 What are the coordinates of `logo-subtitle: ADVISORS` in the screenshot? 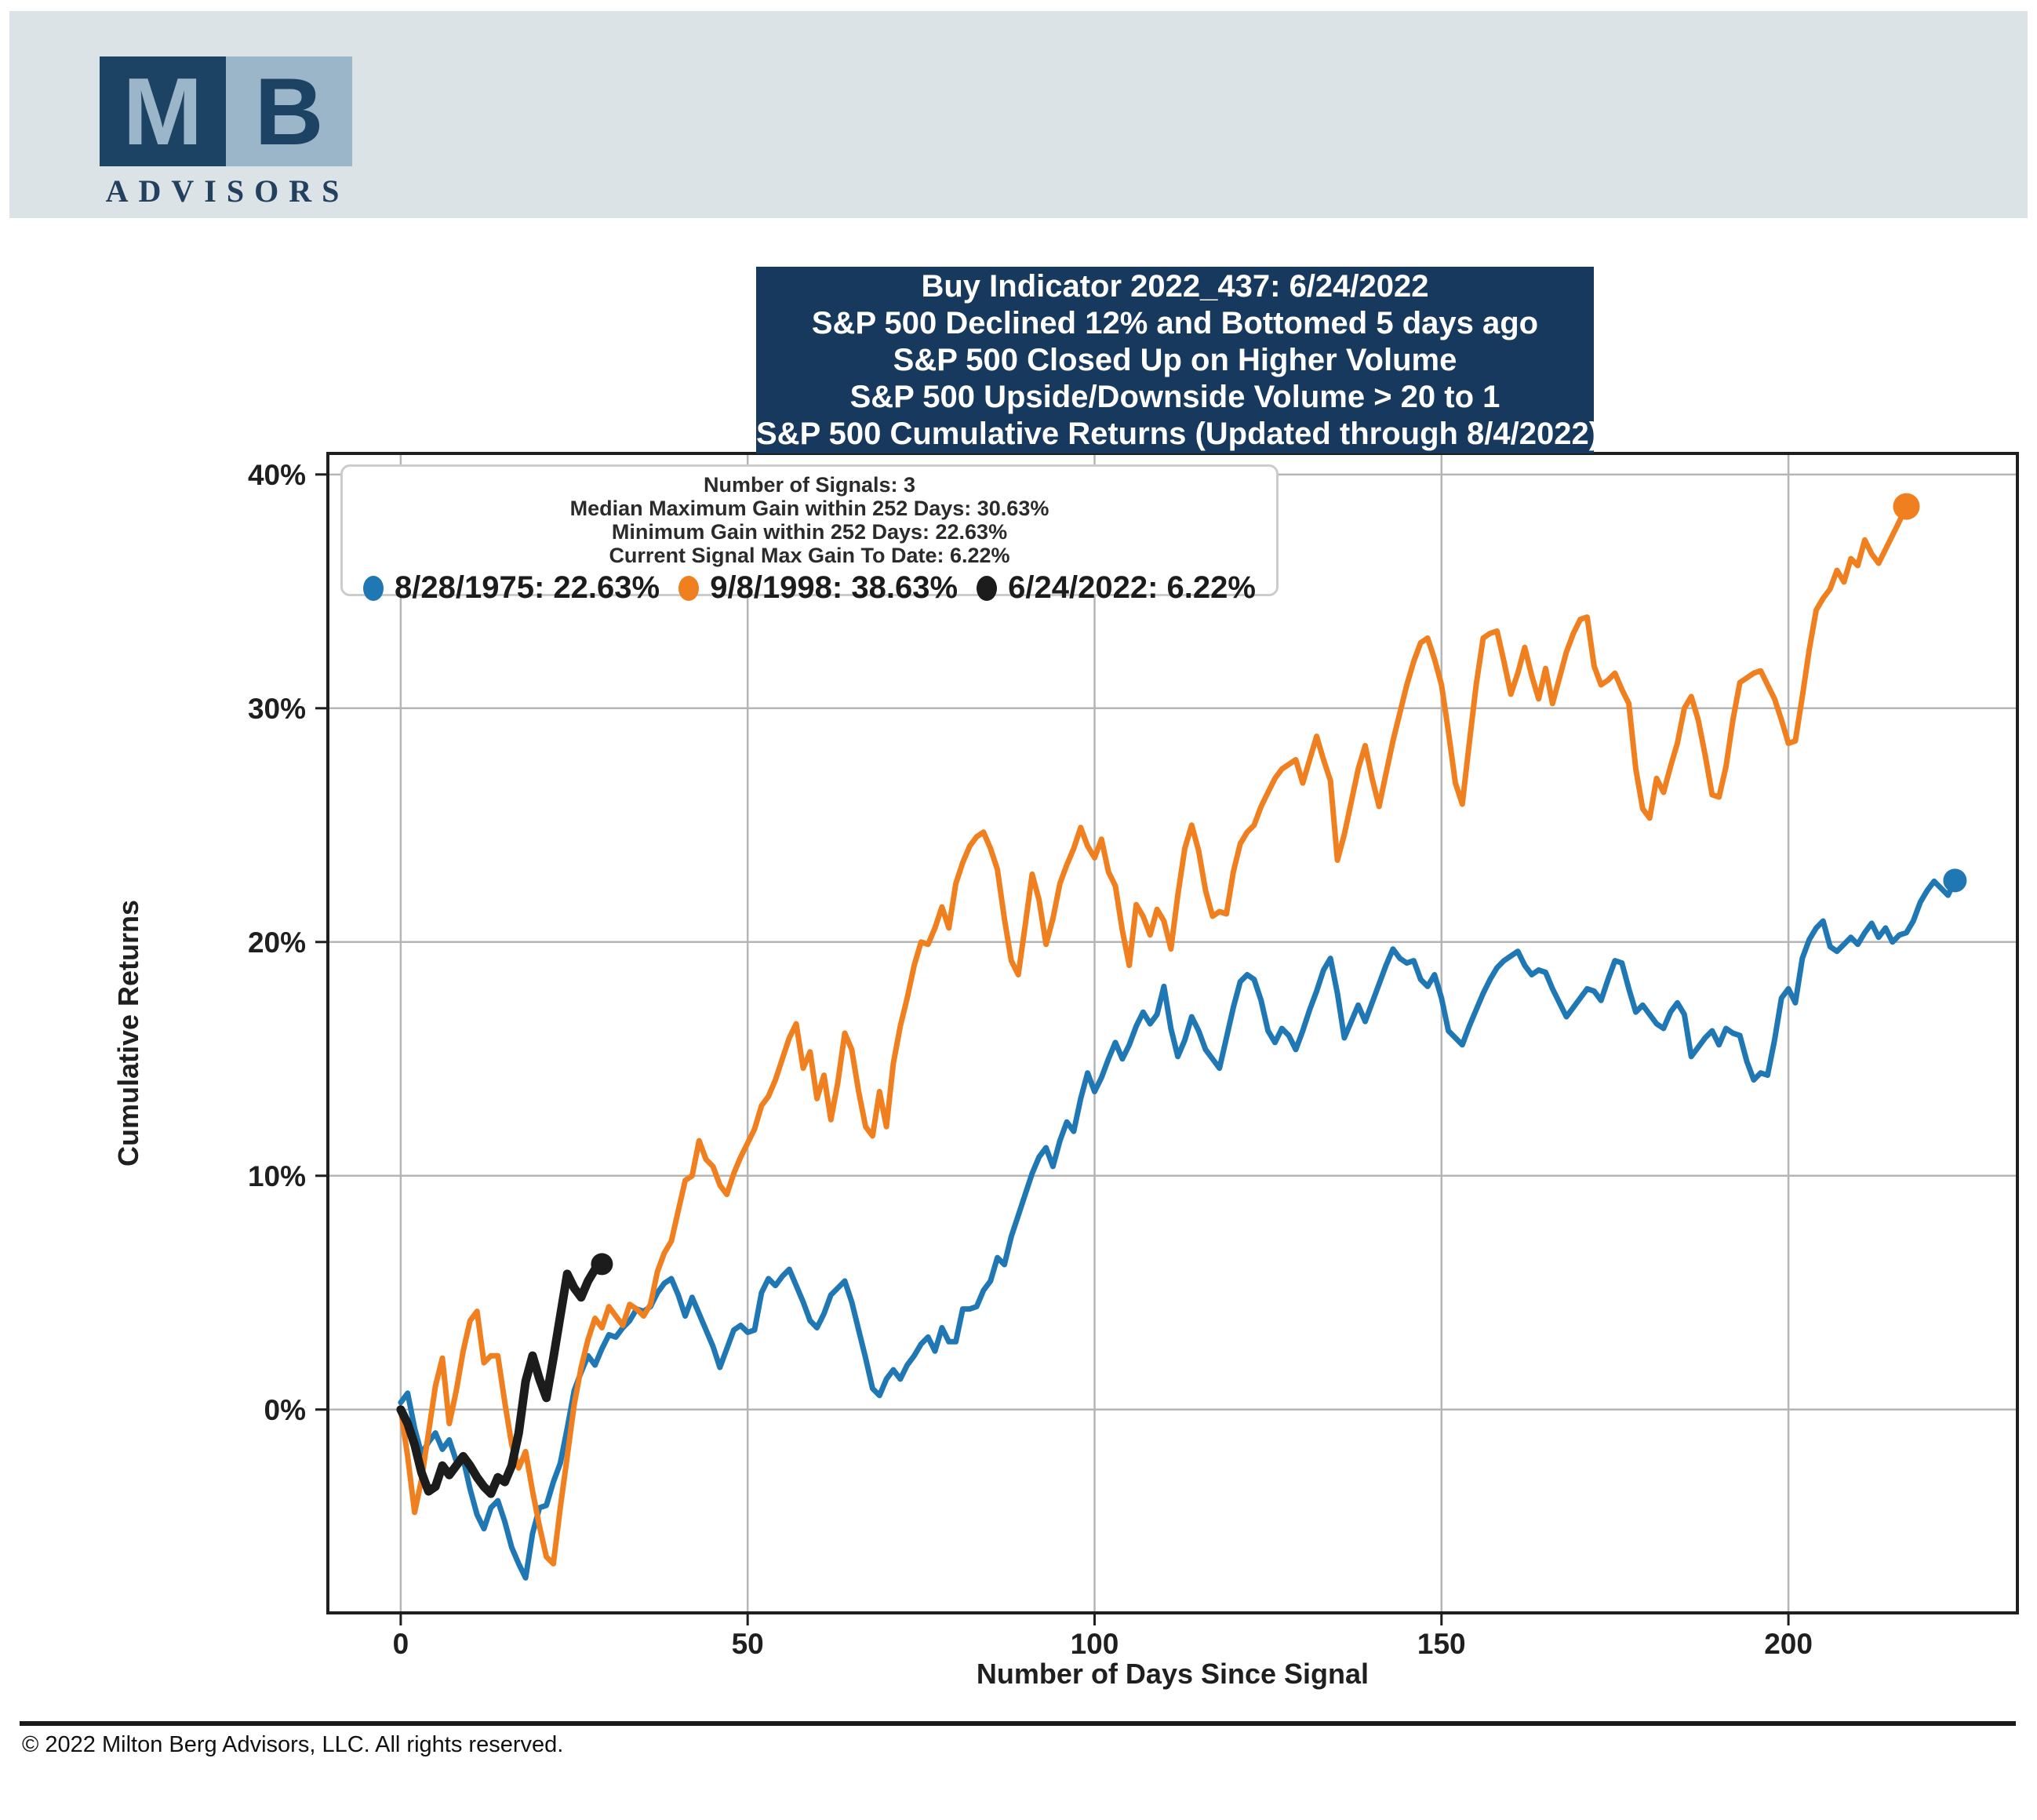 It's located at (227, 191).